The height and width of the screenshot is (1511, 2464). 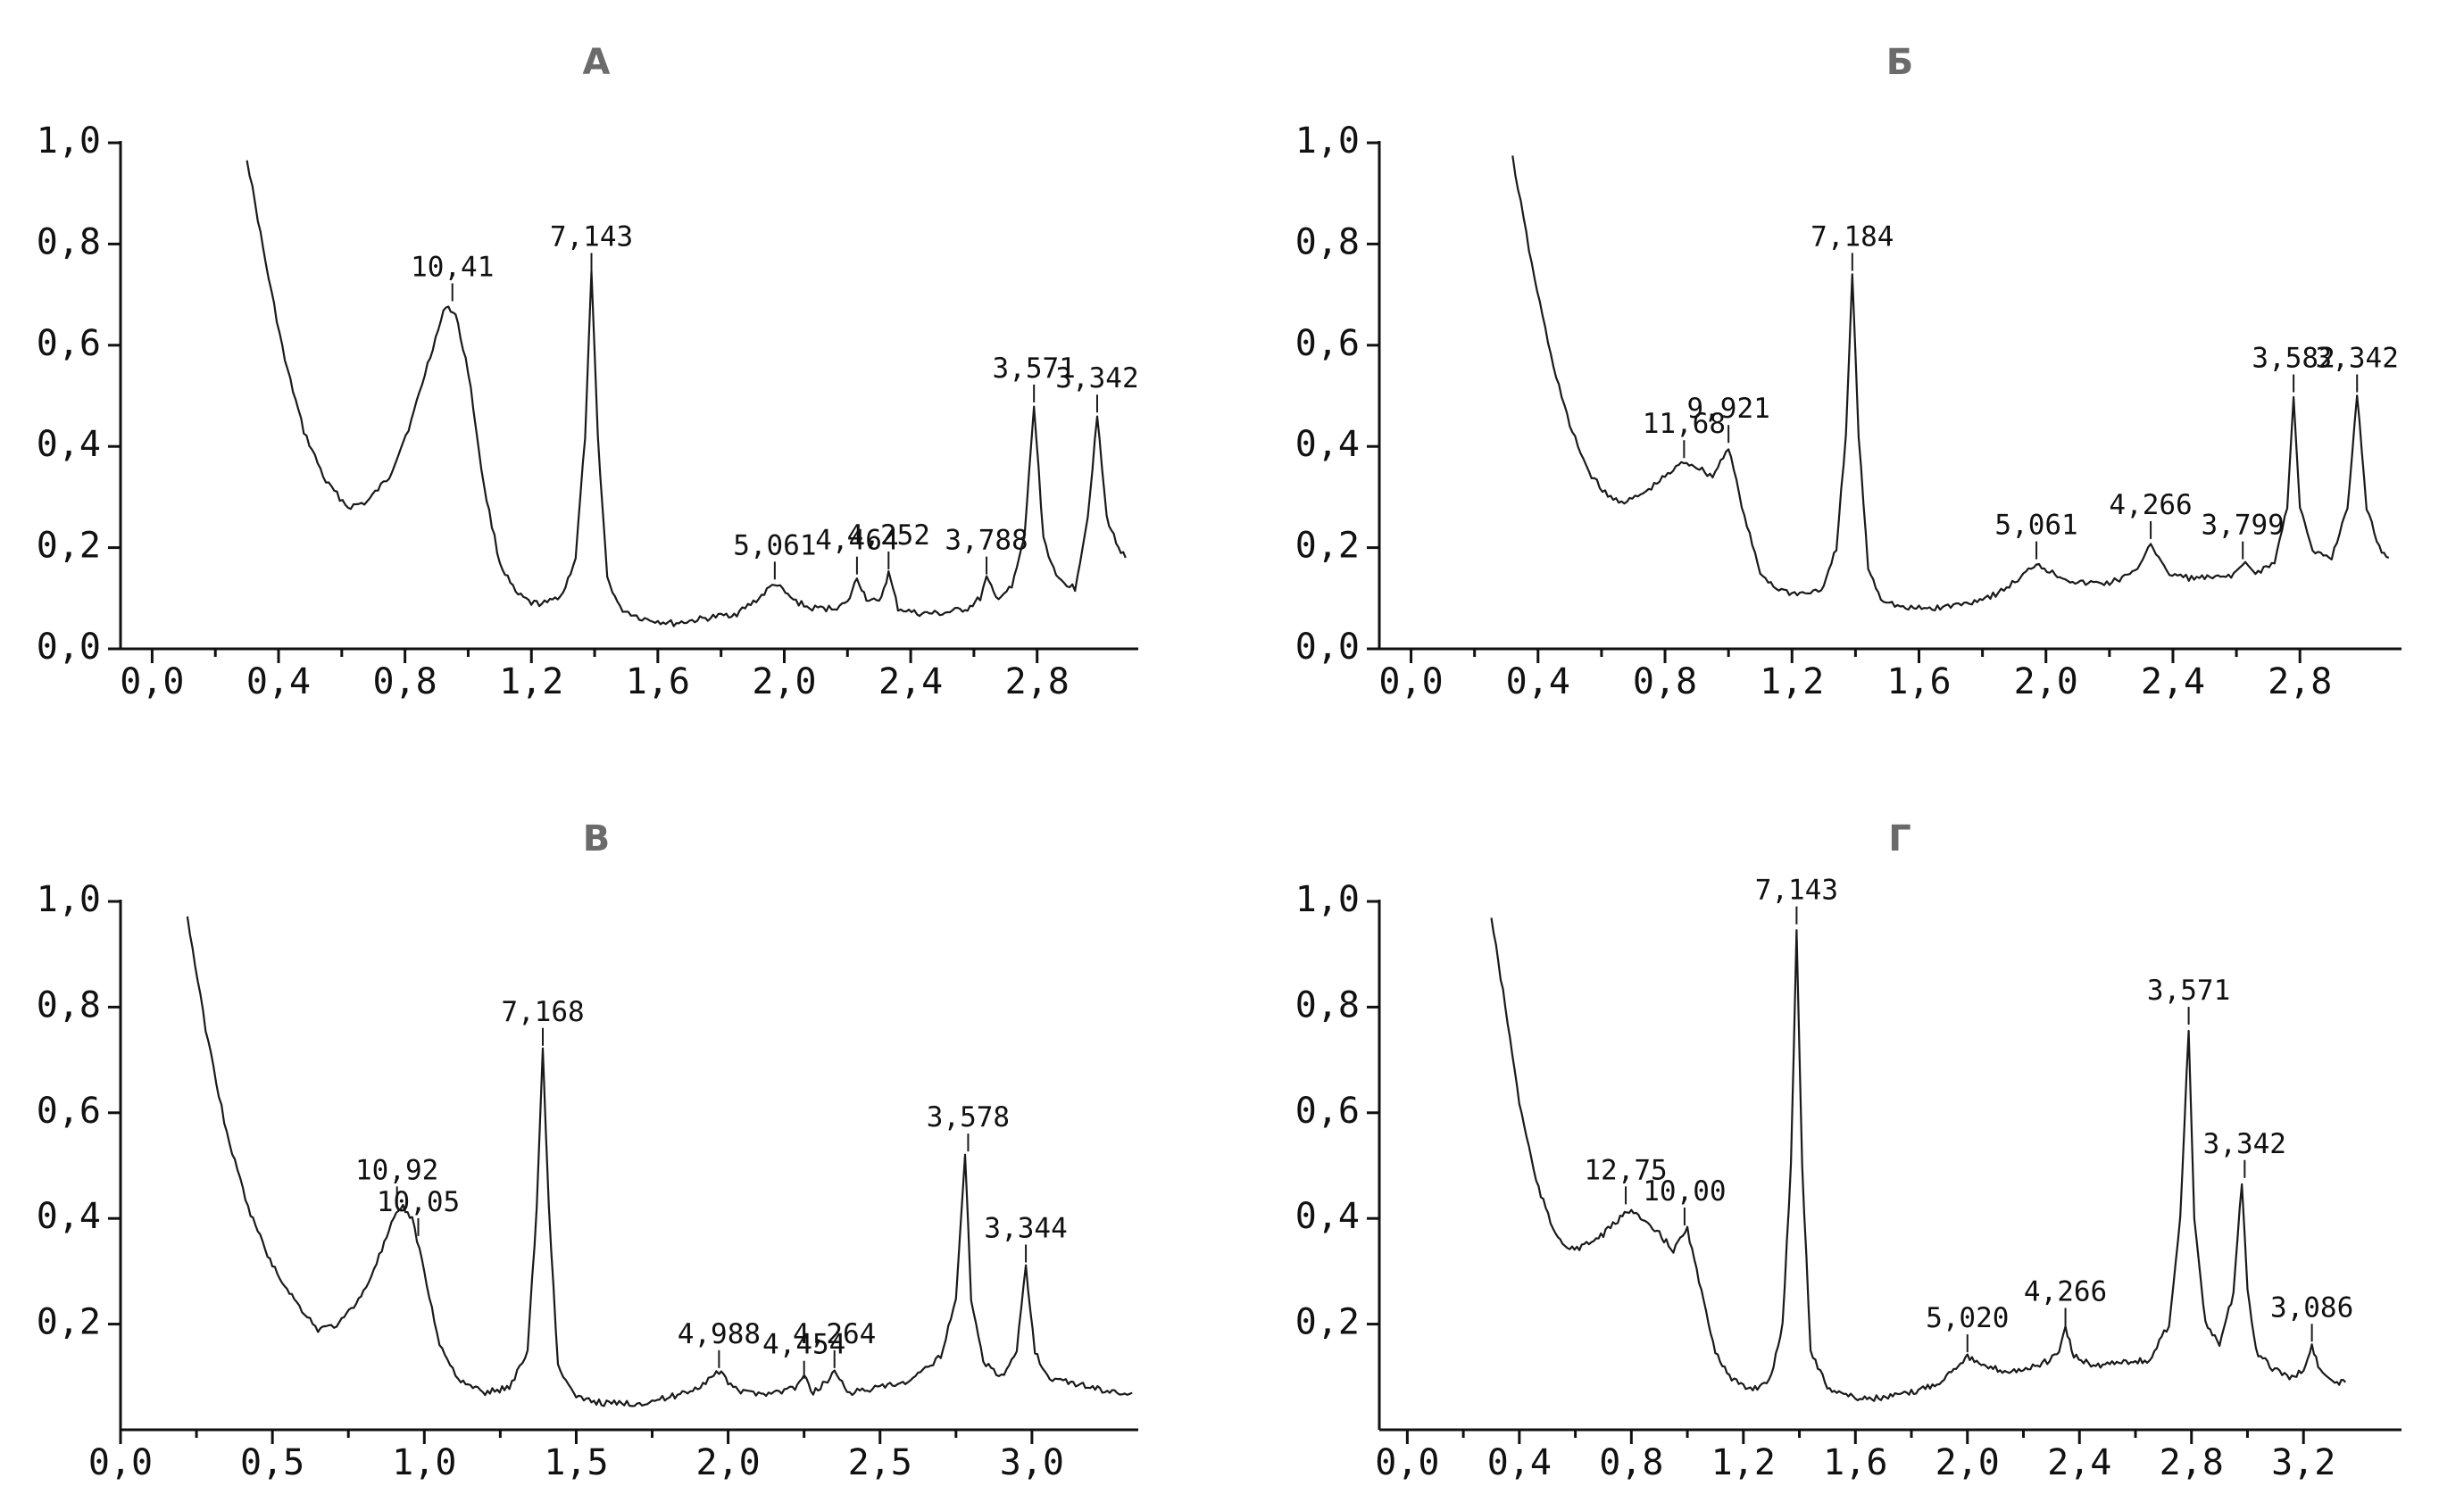 I want to click on peak-label: 3,578, so click(x=968, y=1117).